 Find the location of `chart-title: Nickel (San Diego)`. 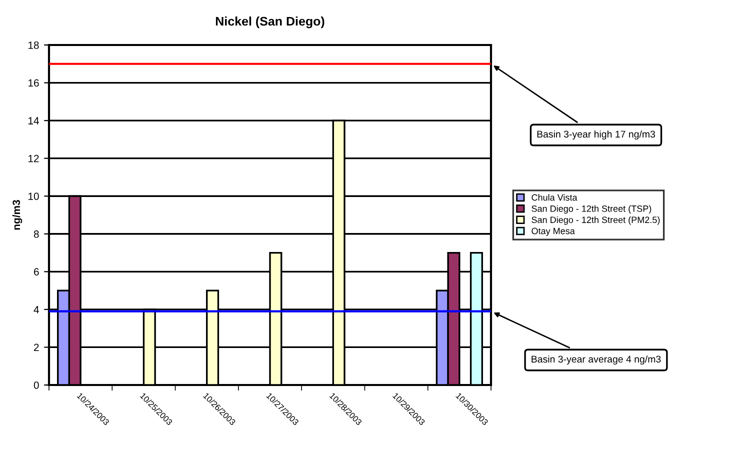

chart-title: Nickel (San Diego) is located at coordinates (270, 22).